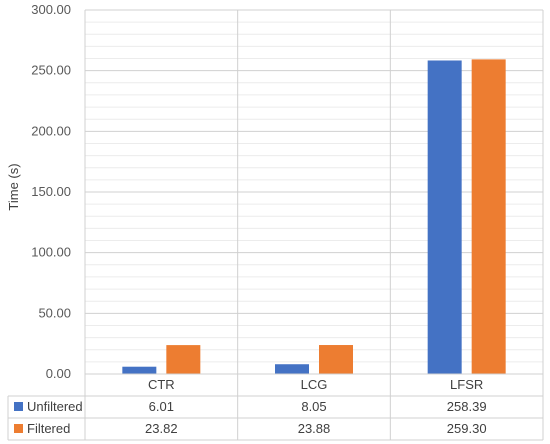  Describe the element at coordinates (51, 130) in the screenshot. I see `y-tick-label: 200.00` at that location.